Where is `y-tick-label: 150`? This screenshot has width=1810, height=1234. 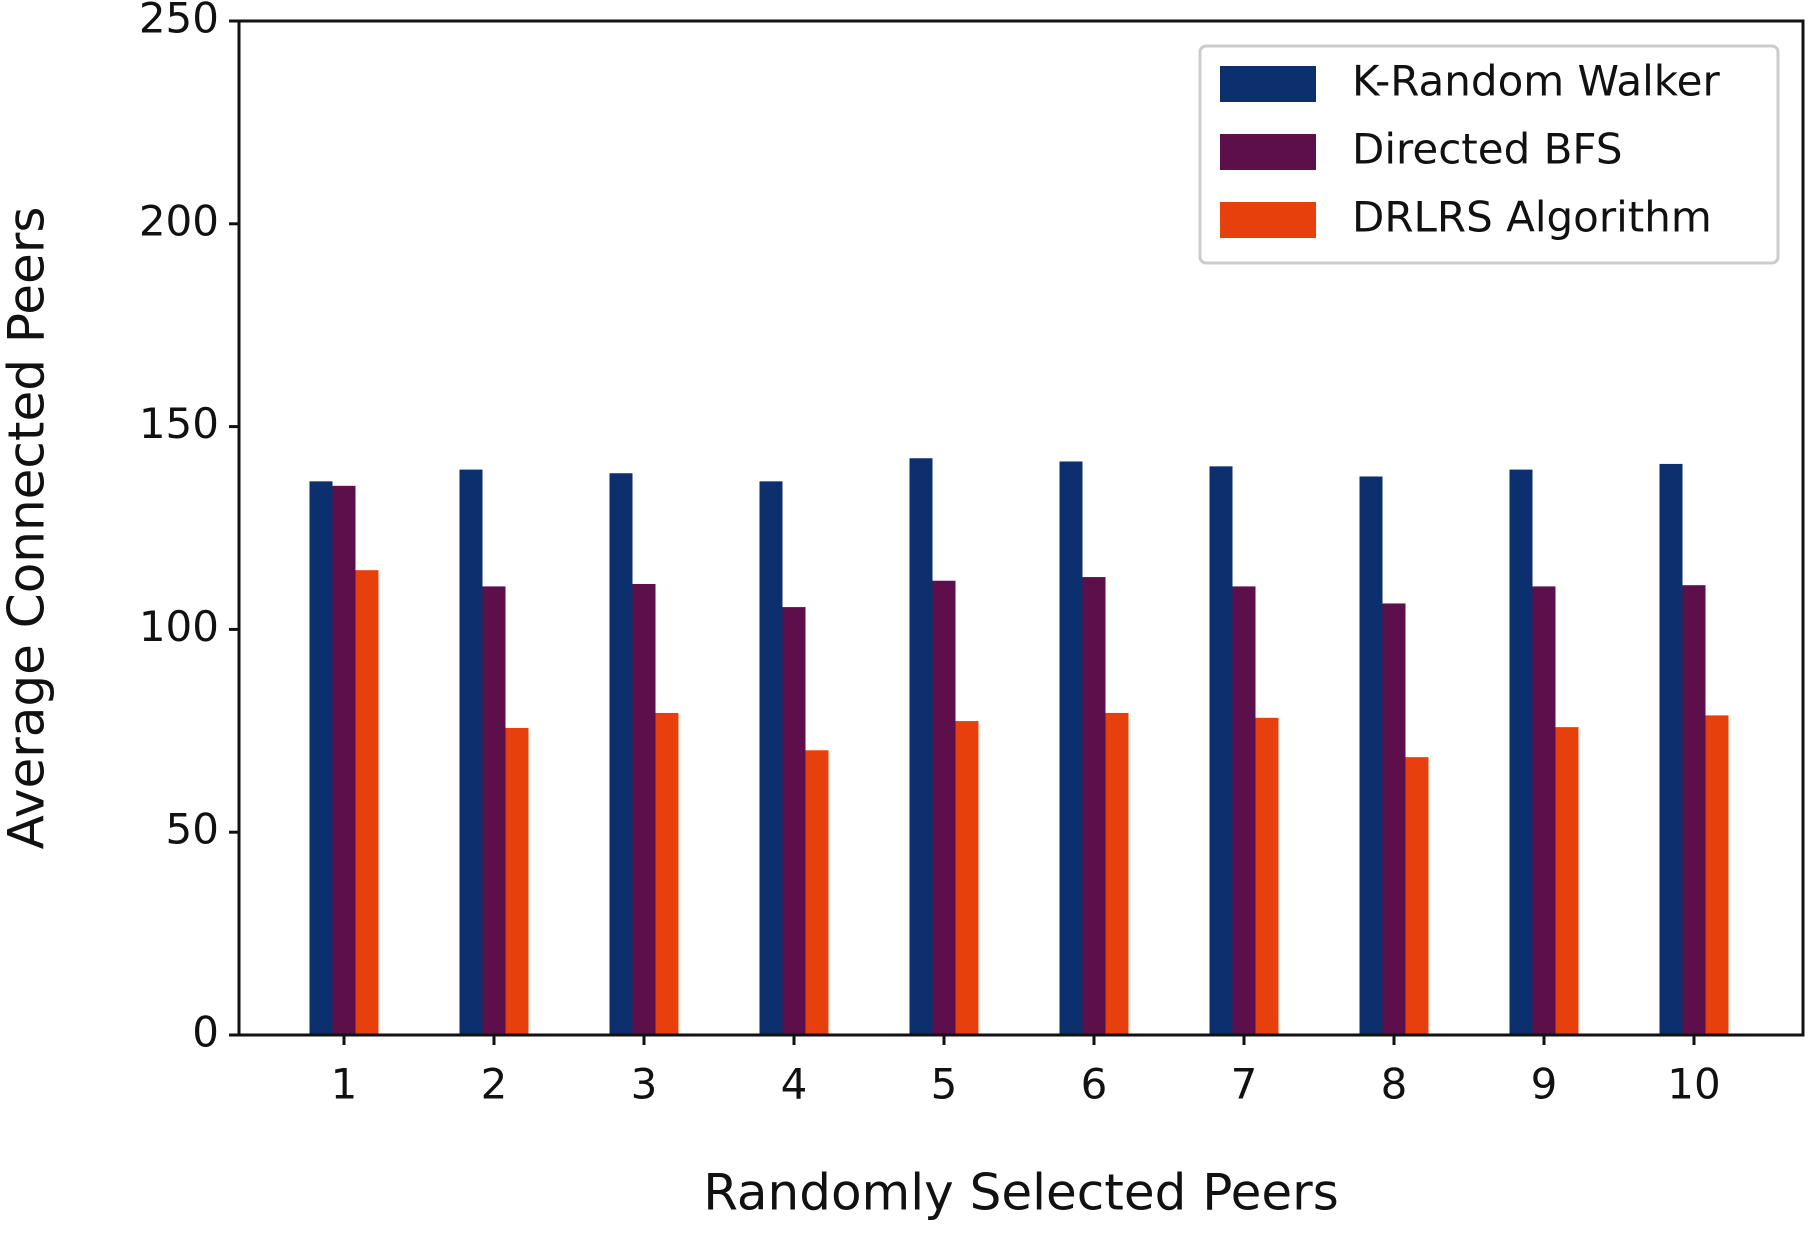
y-tick-label: 150 is located at coordinates (179, 423).